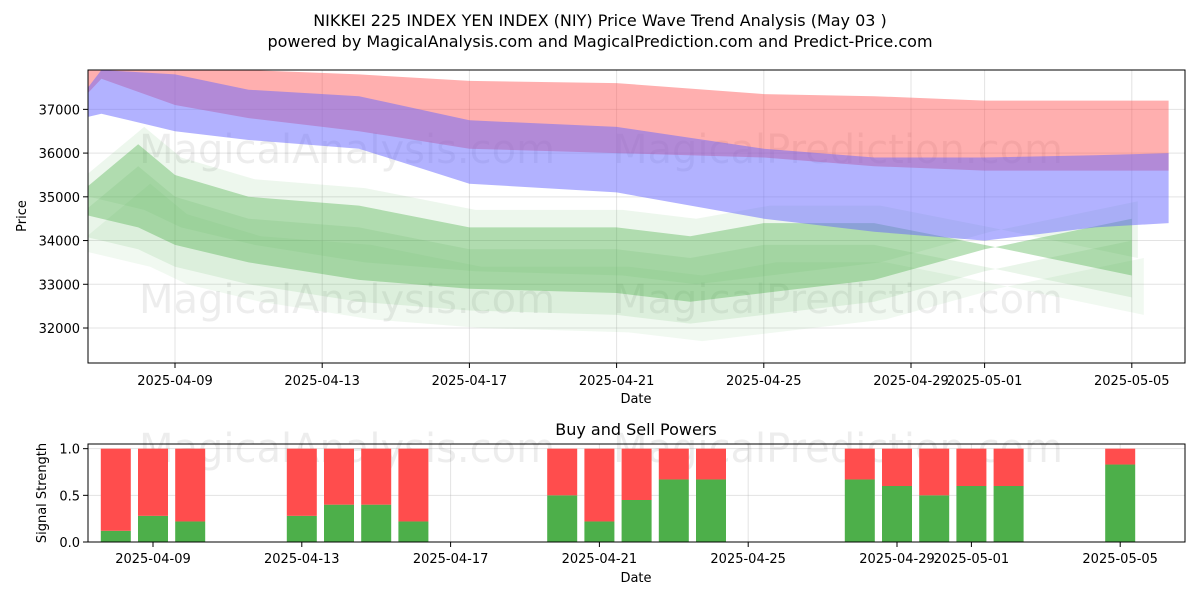 The width and height of the screenshot is (1200, 604). Describe the element at coordinates (63, 220) in the screenshot. I see `price-y-ticks: 32000 33000 34000 35000 36000 37000` at that location.